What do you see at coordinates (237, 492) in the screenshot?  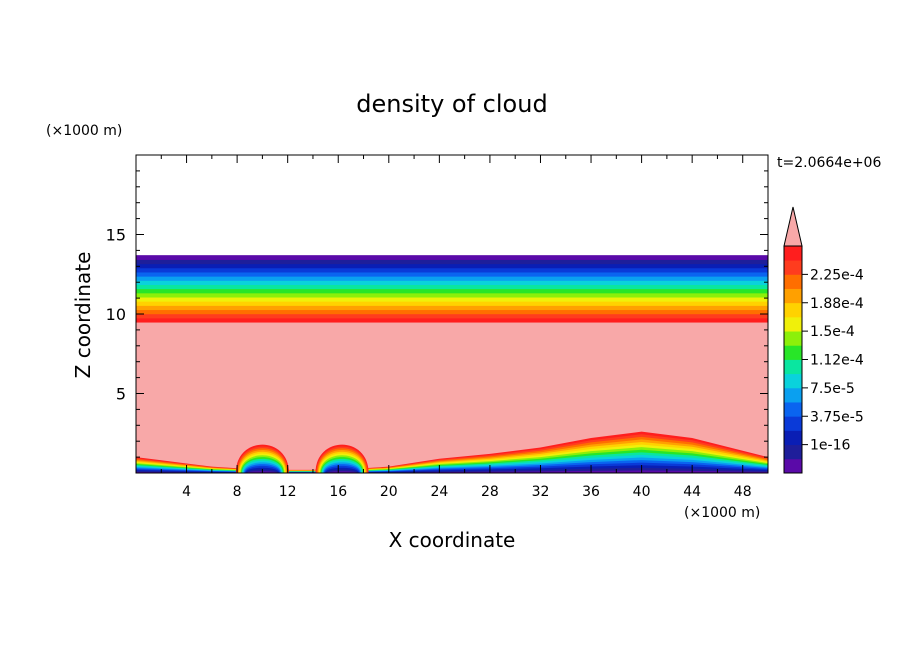 I see `x-tick-label: 8` at bounding box center [237, 492].